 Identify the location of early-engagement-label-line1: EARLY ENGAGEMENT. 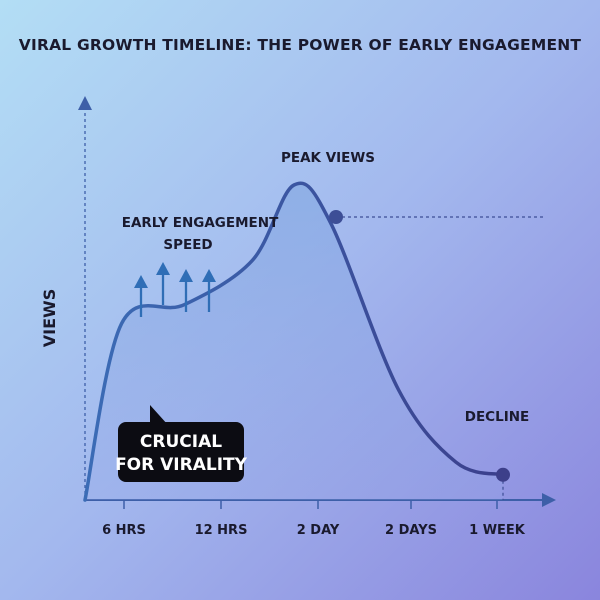
(200, 223).